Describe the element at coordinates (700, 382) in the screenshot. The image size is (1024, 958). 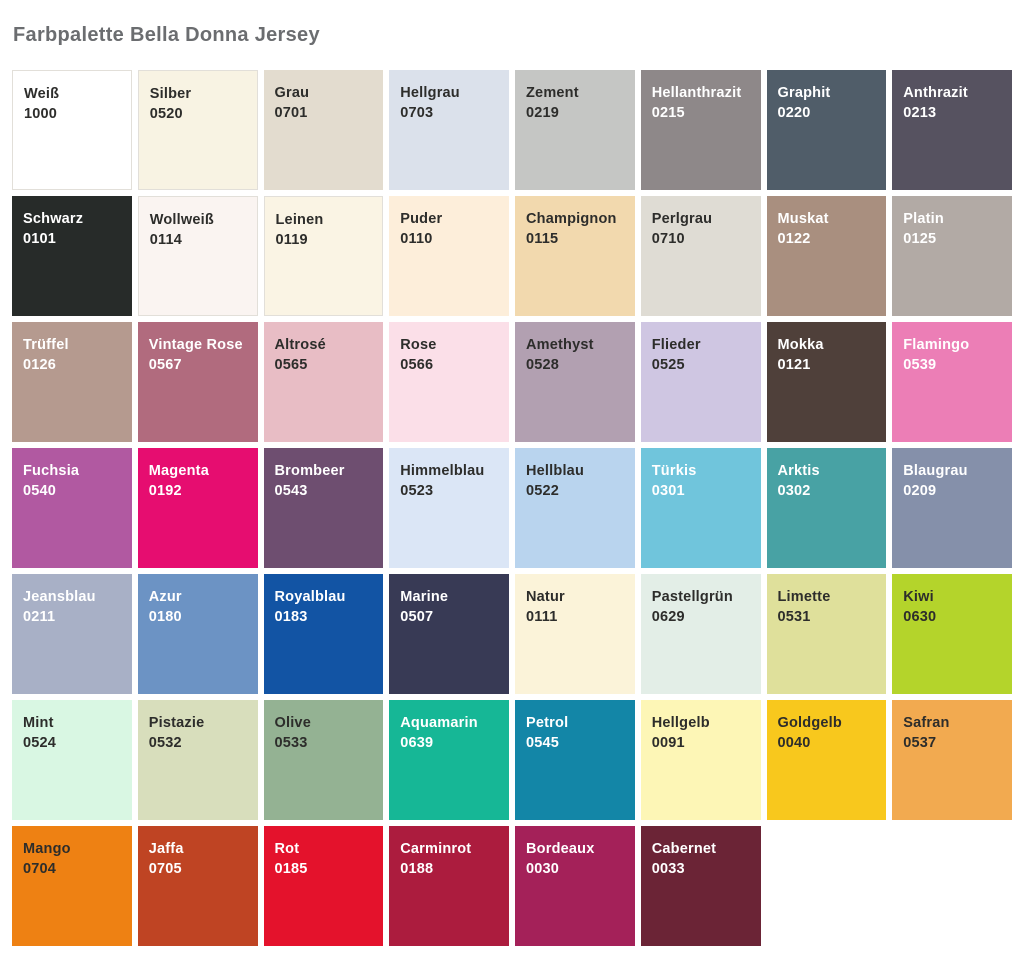
I see `color-swatch-0525: Flieder 0525` at that location.